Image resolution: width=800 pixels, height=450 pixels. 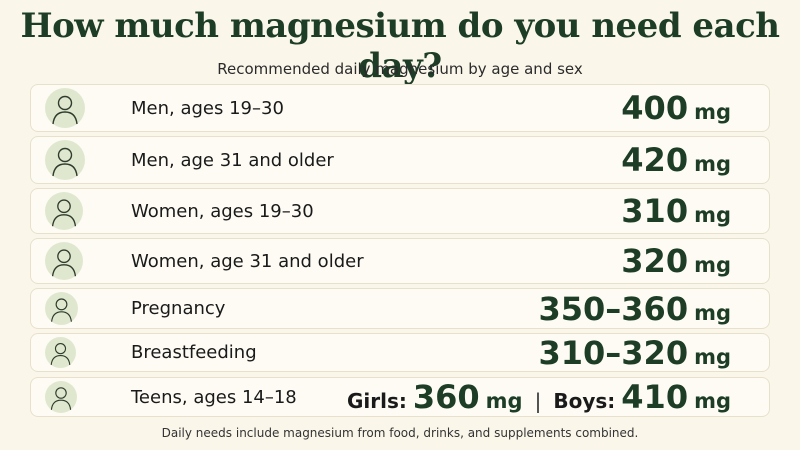 I want to click on amount: 420 mg, so click(x=676, y=160).